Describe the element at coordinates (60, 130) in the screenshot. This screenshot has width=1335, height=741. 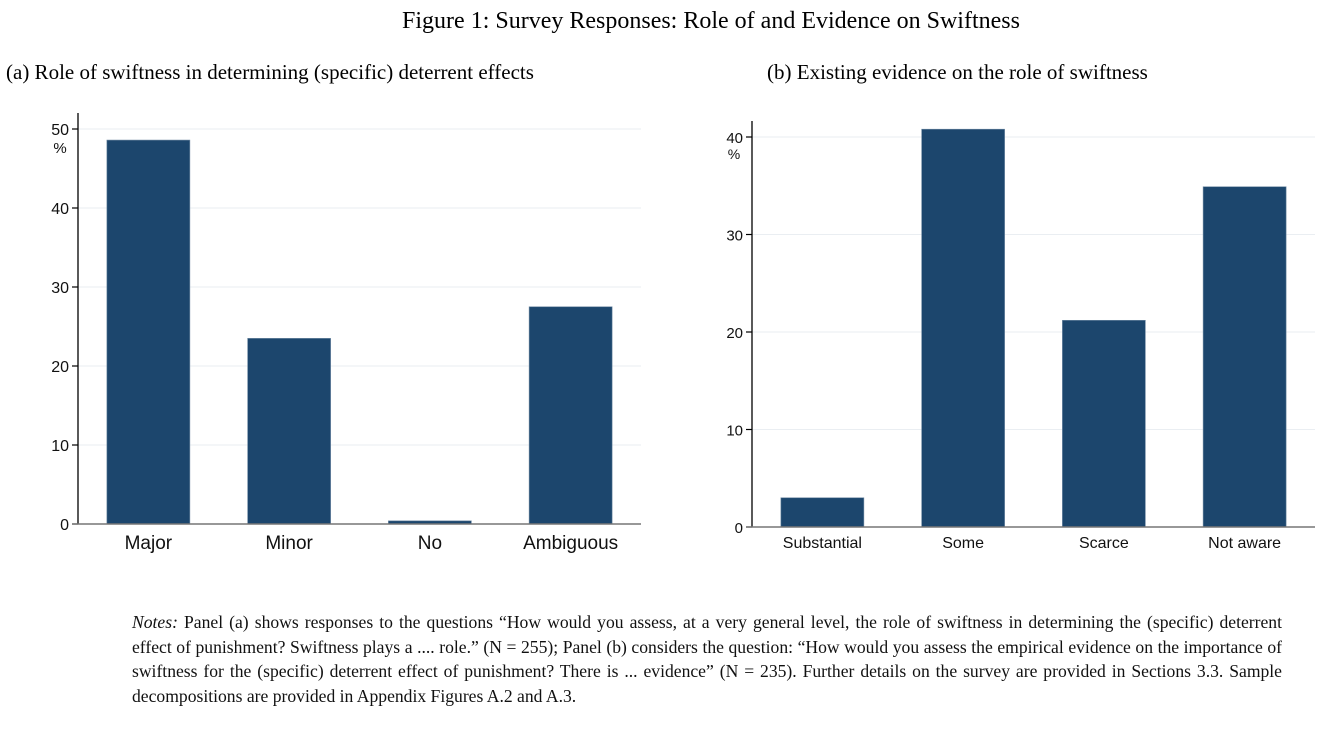
I see `panel-a-ytick-label: 50` at that location.